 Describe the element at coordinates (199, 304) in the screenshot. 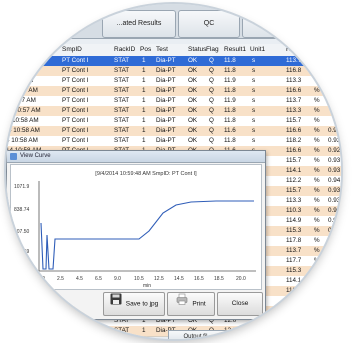

I see `print-label: Print` at that location.